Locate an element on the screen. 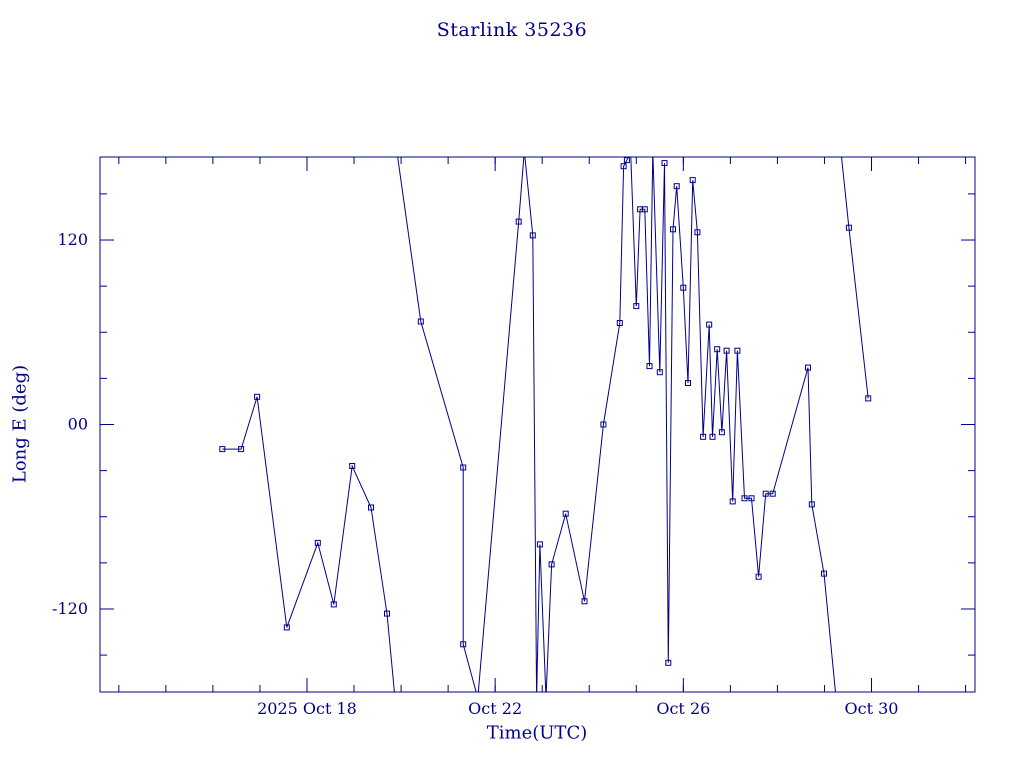 This screenshot has height=768, width=1024. x-tick-label: Oct 22 is located at coordinates (495, 708).